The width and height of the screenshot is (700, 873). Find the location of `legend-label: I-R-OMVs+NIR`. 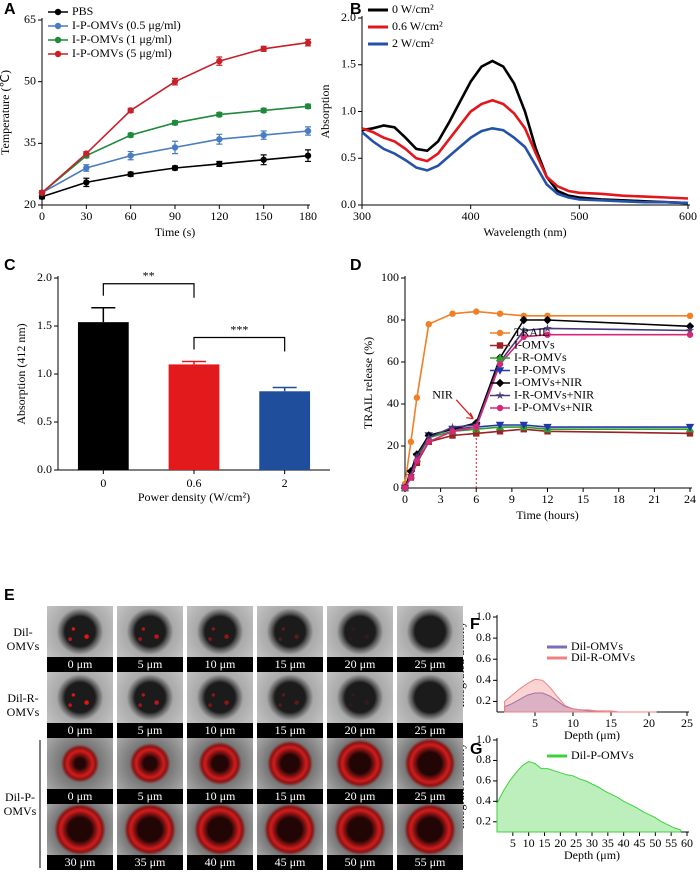

legend-label: I-R-OMVs+NIR is located at coordinates (554, 394).